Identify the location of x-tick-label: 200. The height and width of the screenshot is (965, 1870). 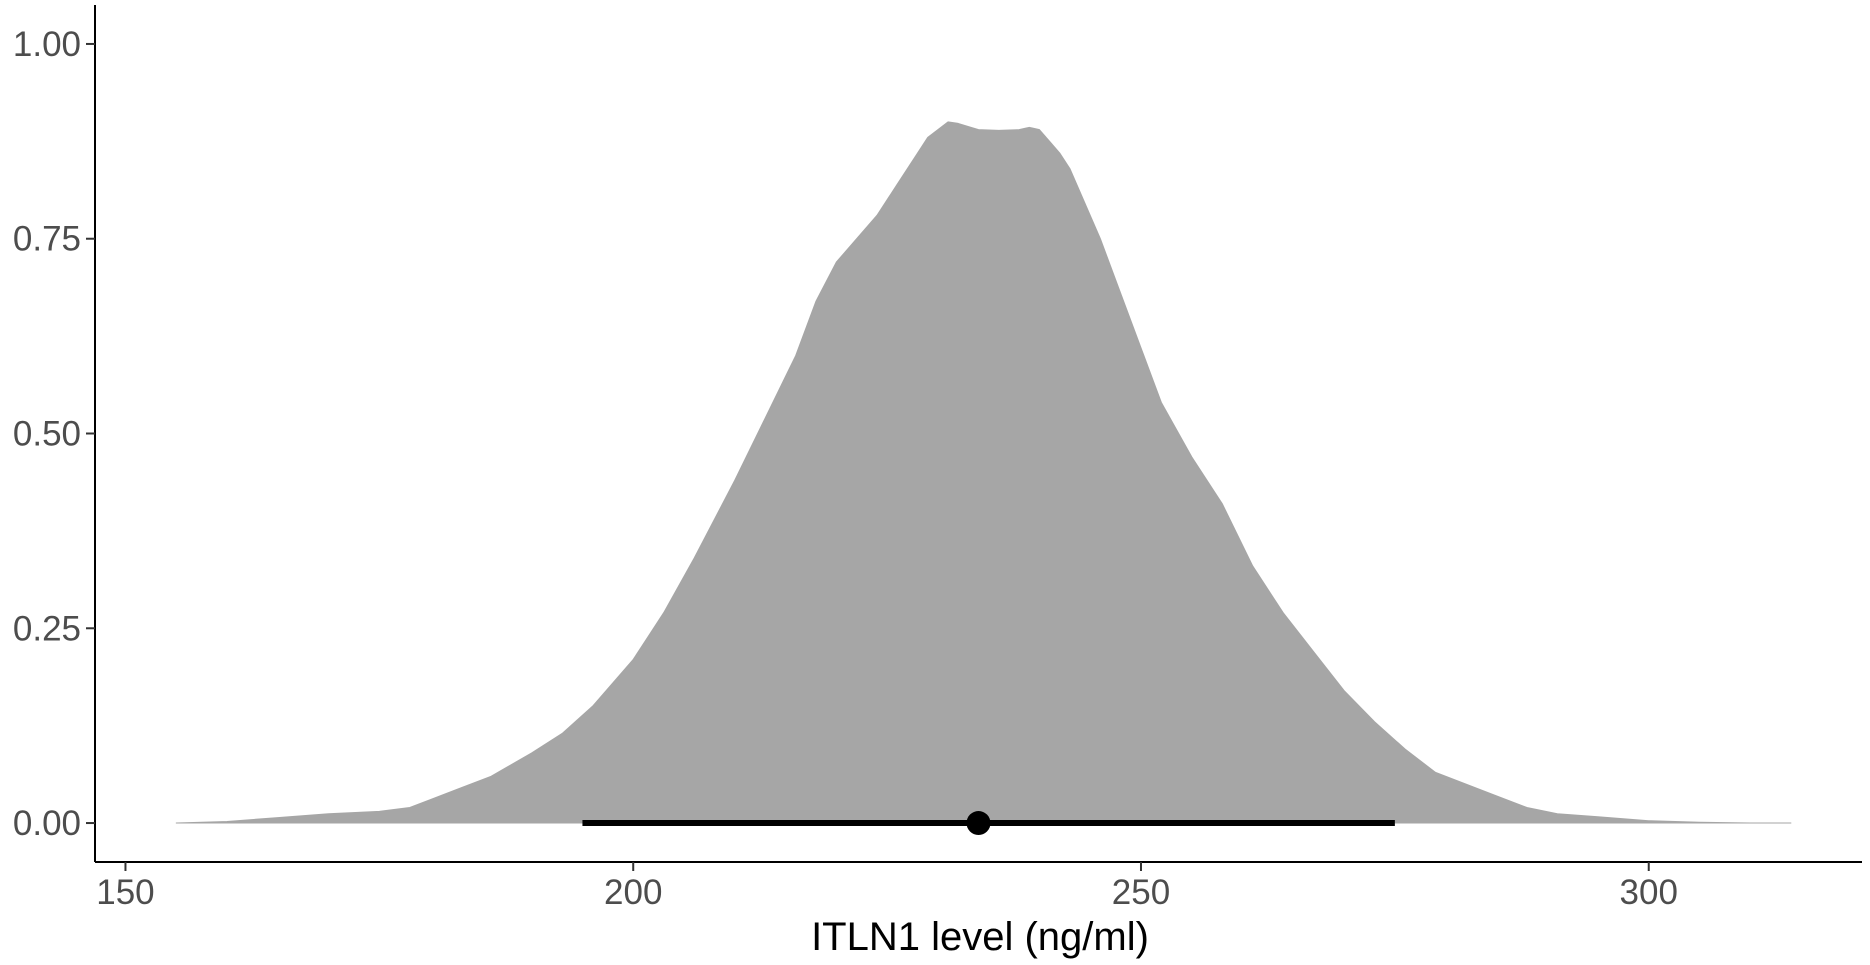
(633, 892).